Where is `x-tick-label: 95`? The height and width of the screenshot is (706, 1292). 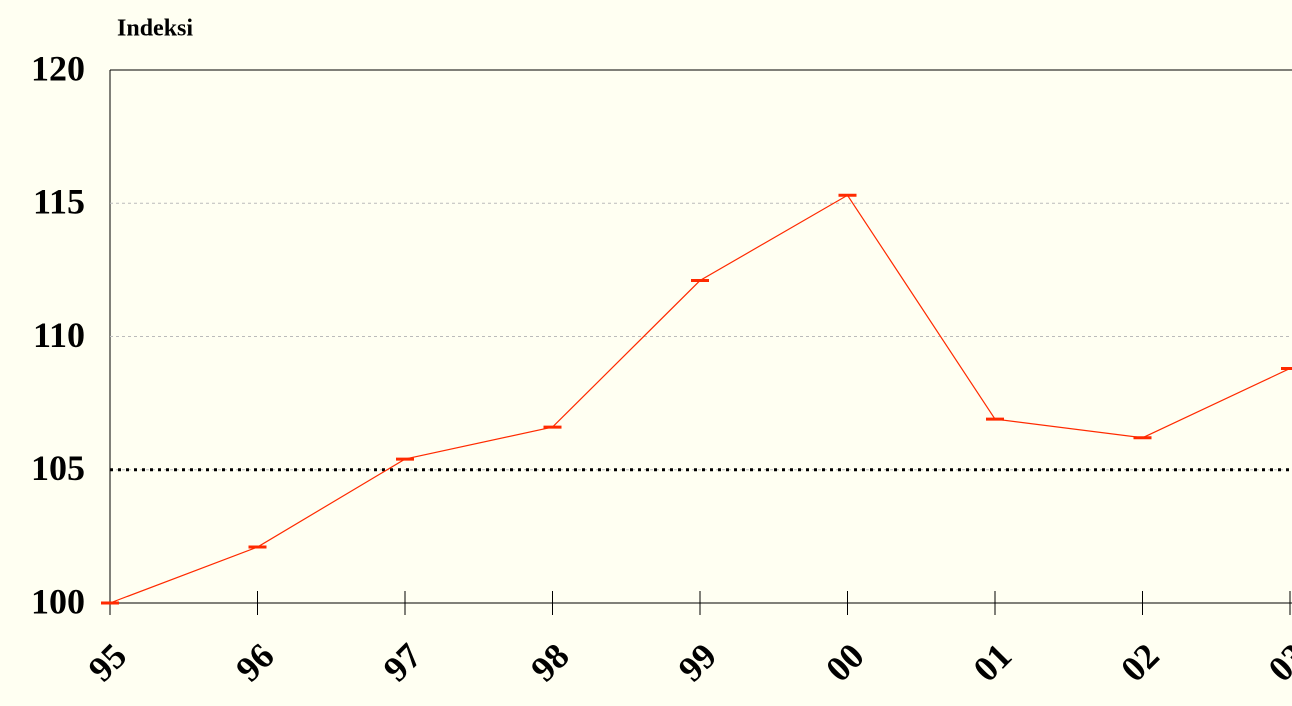
x-tick-label: 95 is located at coordinates (107, 662).